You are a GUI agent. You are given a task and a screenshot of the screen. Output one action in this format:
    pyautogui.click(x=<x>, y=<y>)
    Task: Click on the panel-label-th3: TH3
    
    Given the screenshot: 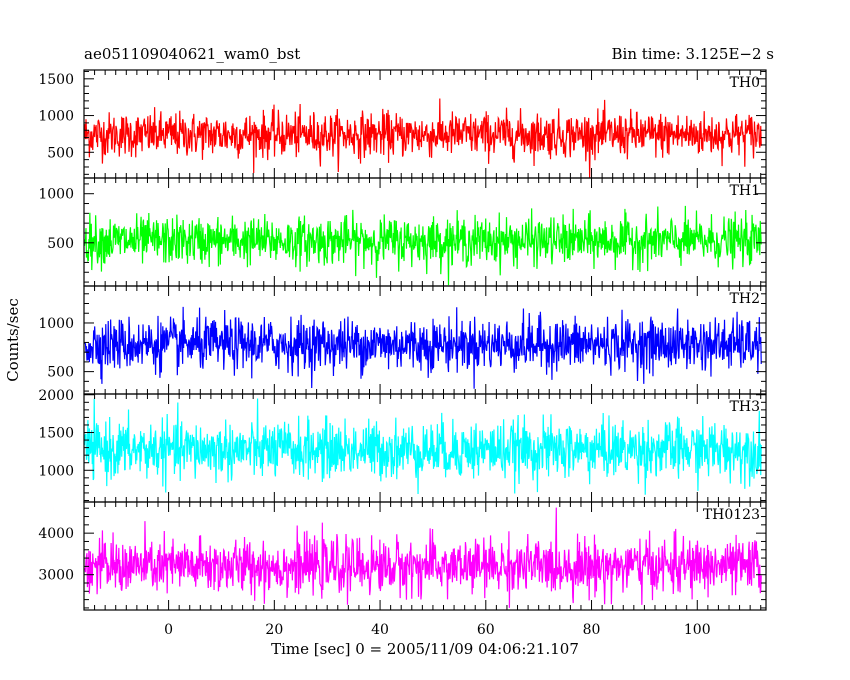 What is the action you would take?
    pyautogui.click(x=745, y=407)
    